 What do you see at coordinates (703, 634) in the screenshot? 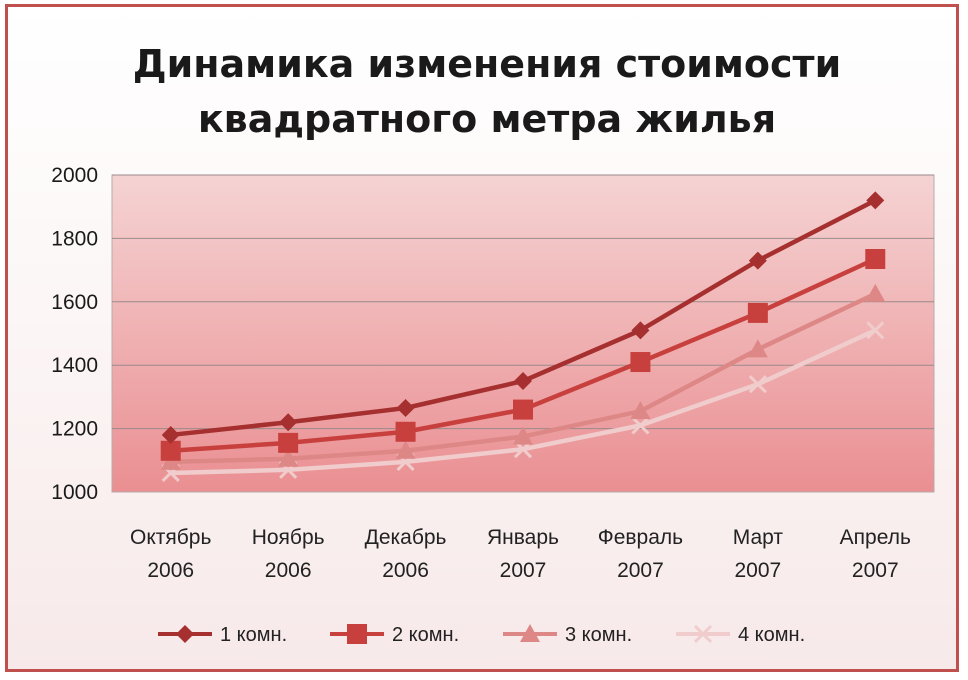
I see `x-marker` at bounding box center [703, 634].